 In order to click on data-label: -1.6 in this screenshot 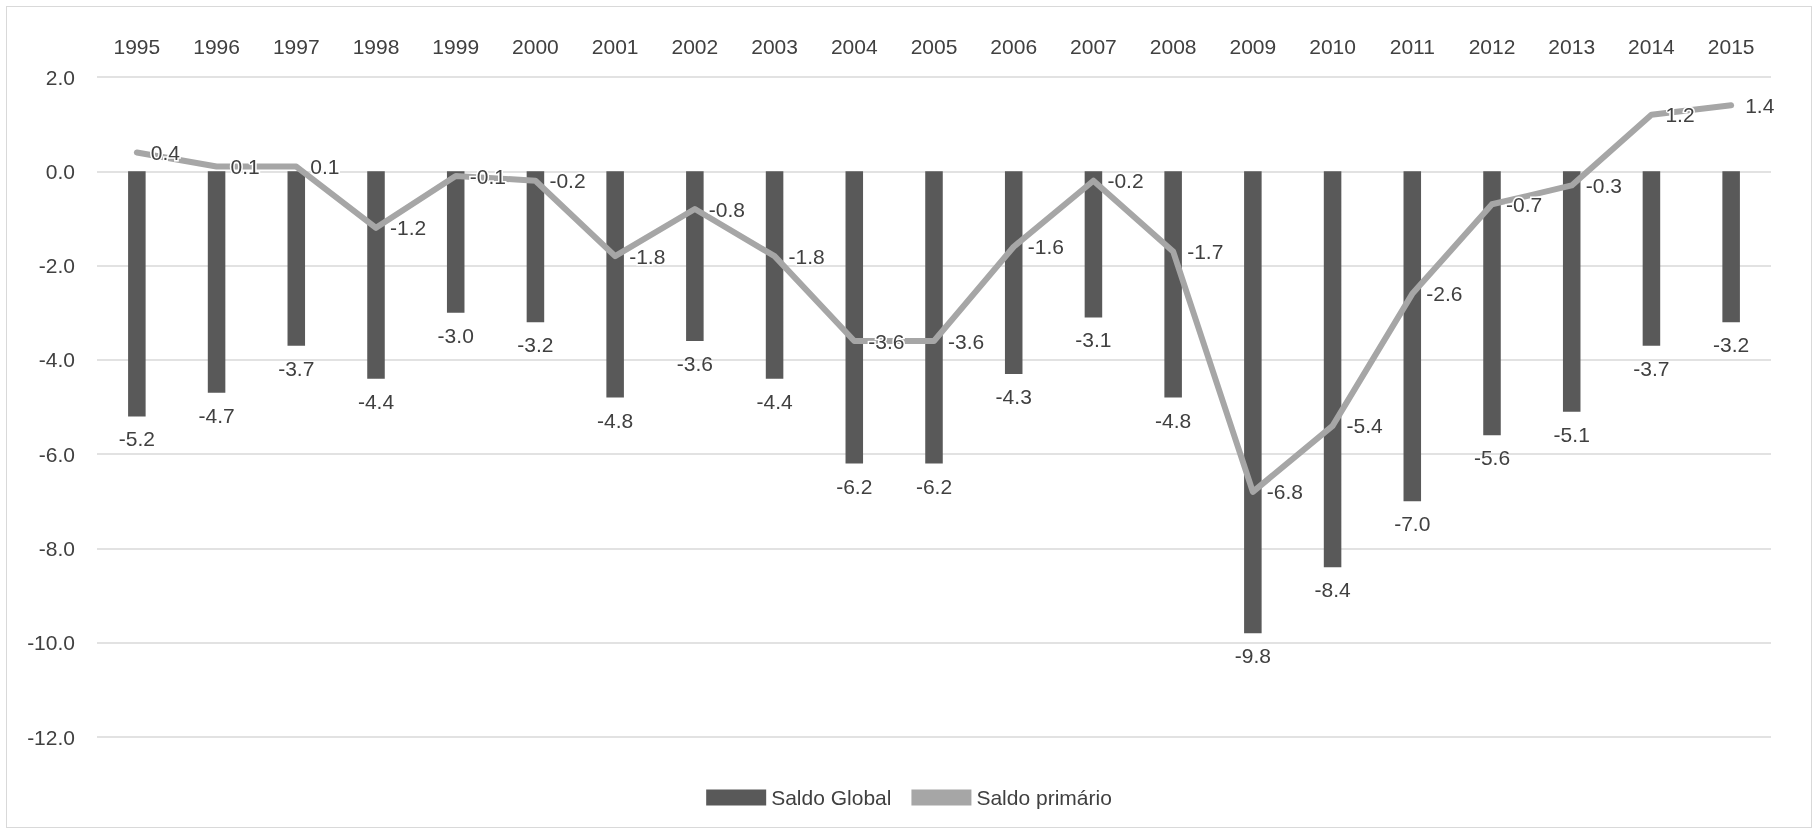, I will do `click(1045, 247)`.